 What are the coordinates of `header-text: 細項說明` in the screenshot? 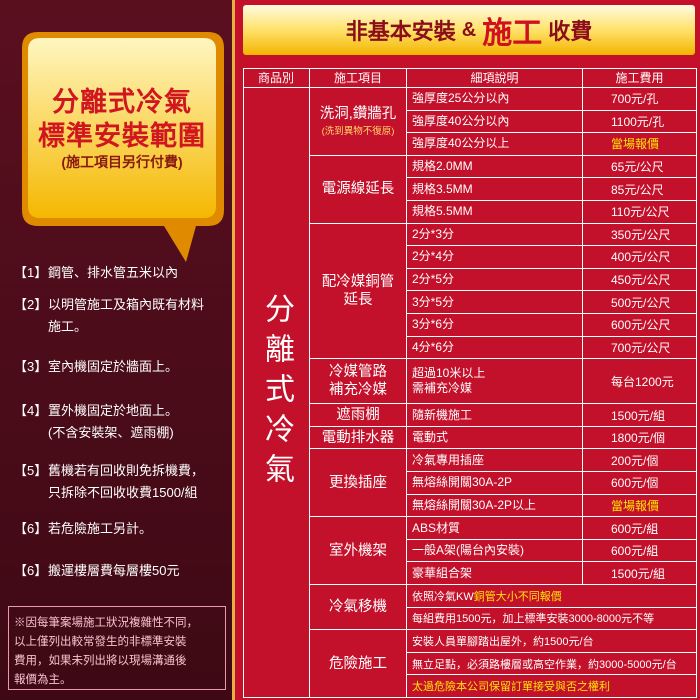 It's located at (494, 78).